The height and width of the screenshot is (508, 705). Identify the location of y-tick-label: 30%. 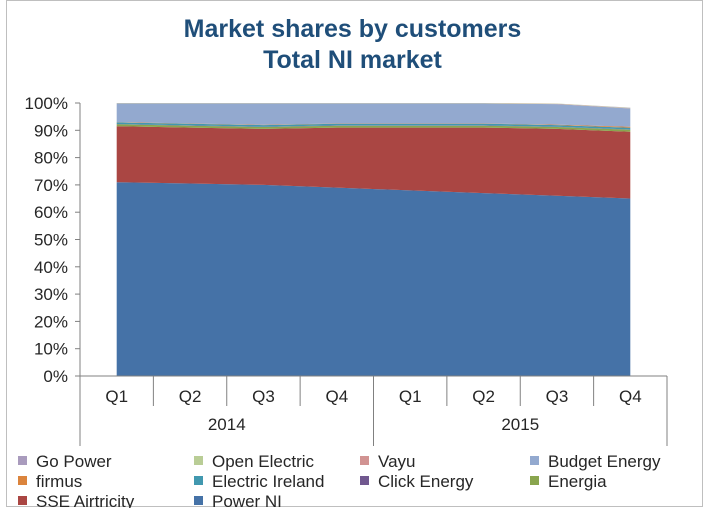
(51, 294).